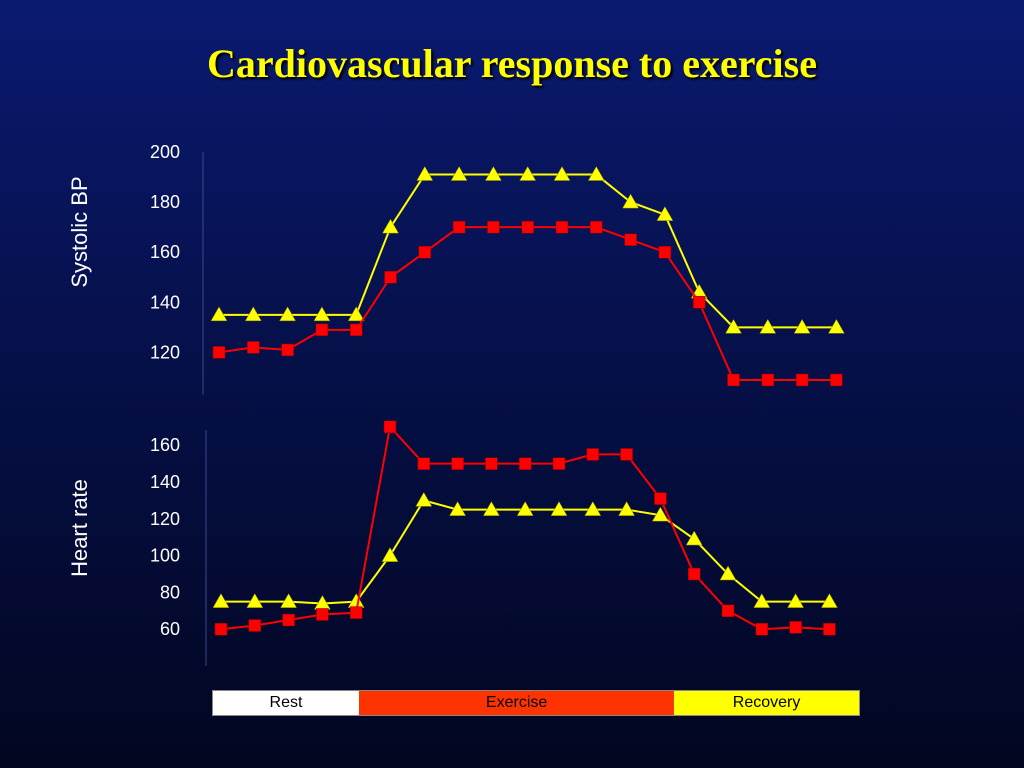 The image size is (1024, 768). What do you see at coordinates (286, 703) in the screenshot?
I see `phase-rest: Rest` at bounding box center [286, 703].